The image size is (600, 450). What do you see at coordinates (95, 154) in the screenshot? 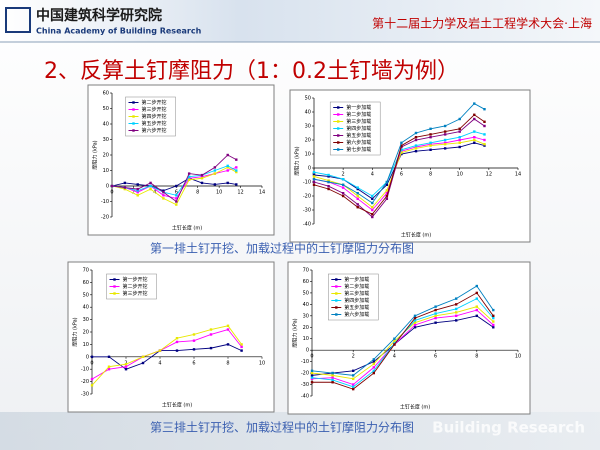
I see `y-axis-label: 摩阻力 (kPa)` at bounding box center [95, 154].